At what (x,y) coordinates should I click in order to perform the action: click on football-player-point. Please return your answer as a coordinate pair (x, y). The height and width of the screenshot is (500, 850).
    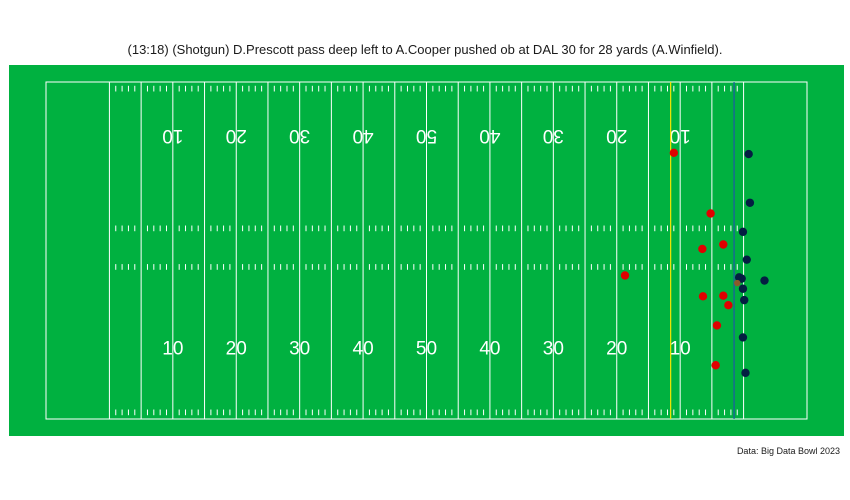
    Looking at the image, I should click on (737, 283).